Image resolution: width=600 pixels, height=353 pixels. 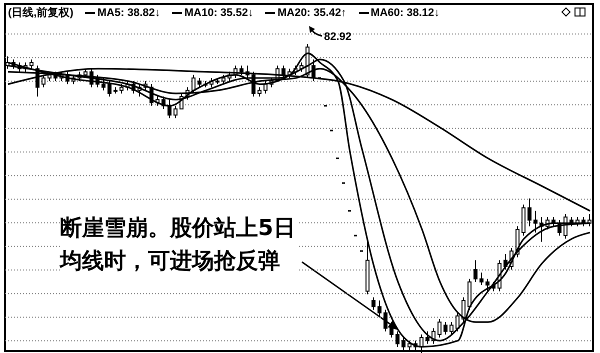 What do you see at coordinates (218, 13) in the screenshot?
I see `legend-label: MA10: 35.52↓` at bounding box center [218, 13].